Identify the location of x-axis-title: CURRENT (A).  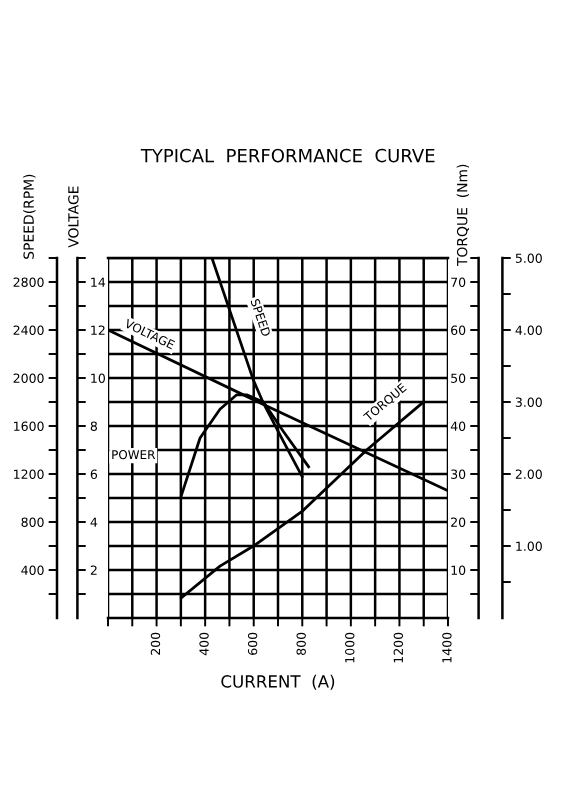
(278, 682).